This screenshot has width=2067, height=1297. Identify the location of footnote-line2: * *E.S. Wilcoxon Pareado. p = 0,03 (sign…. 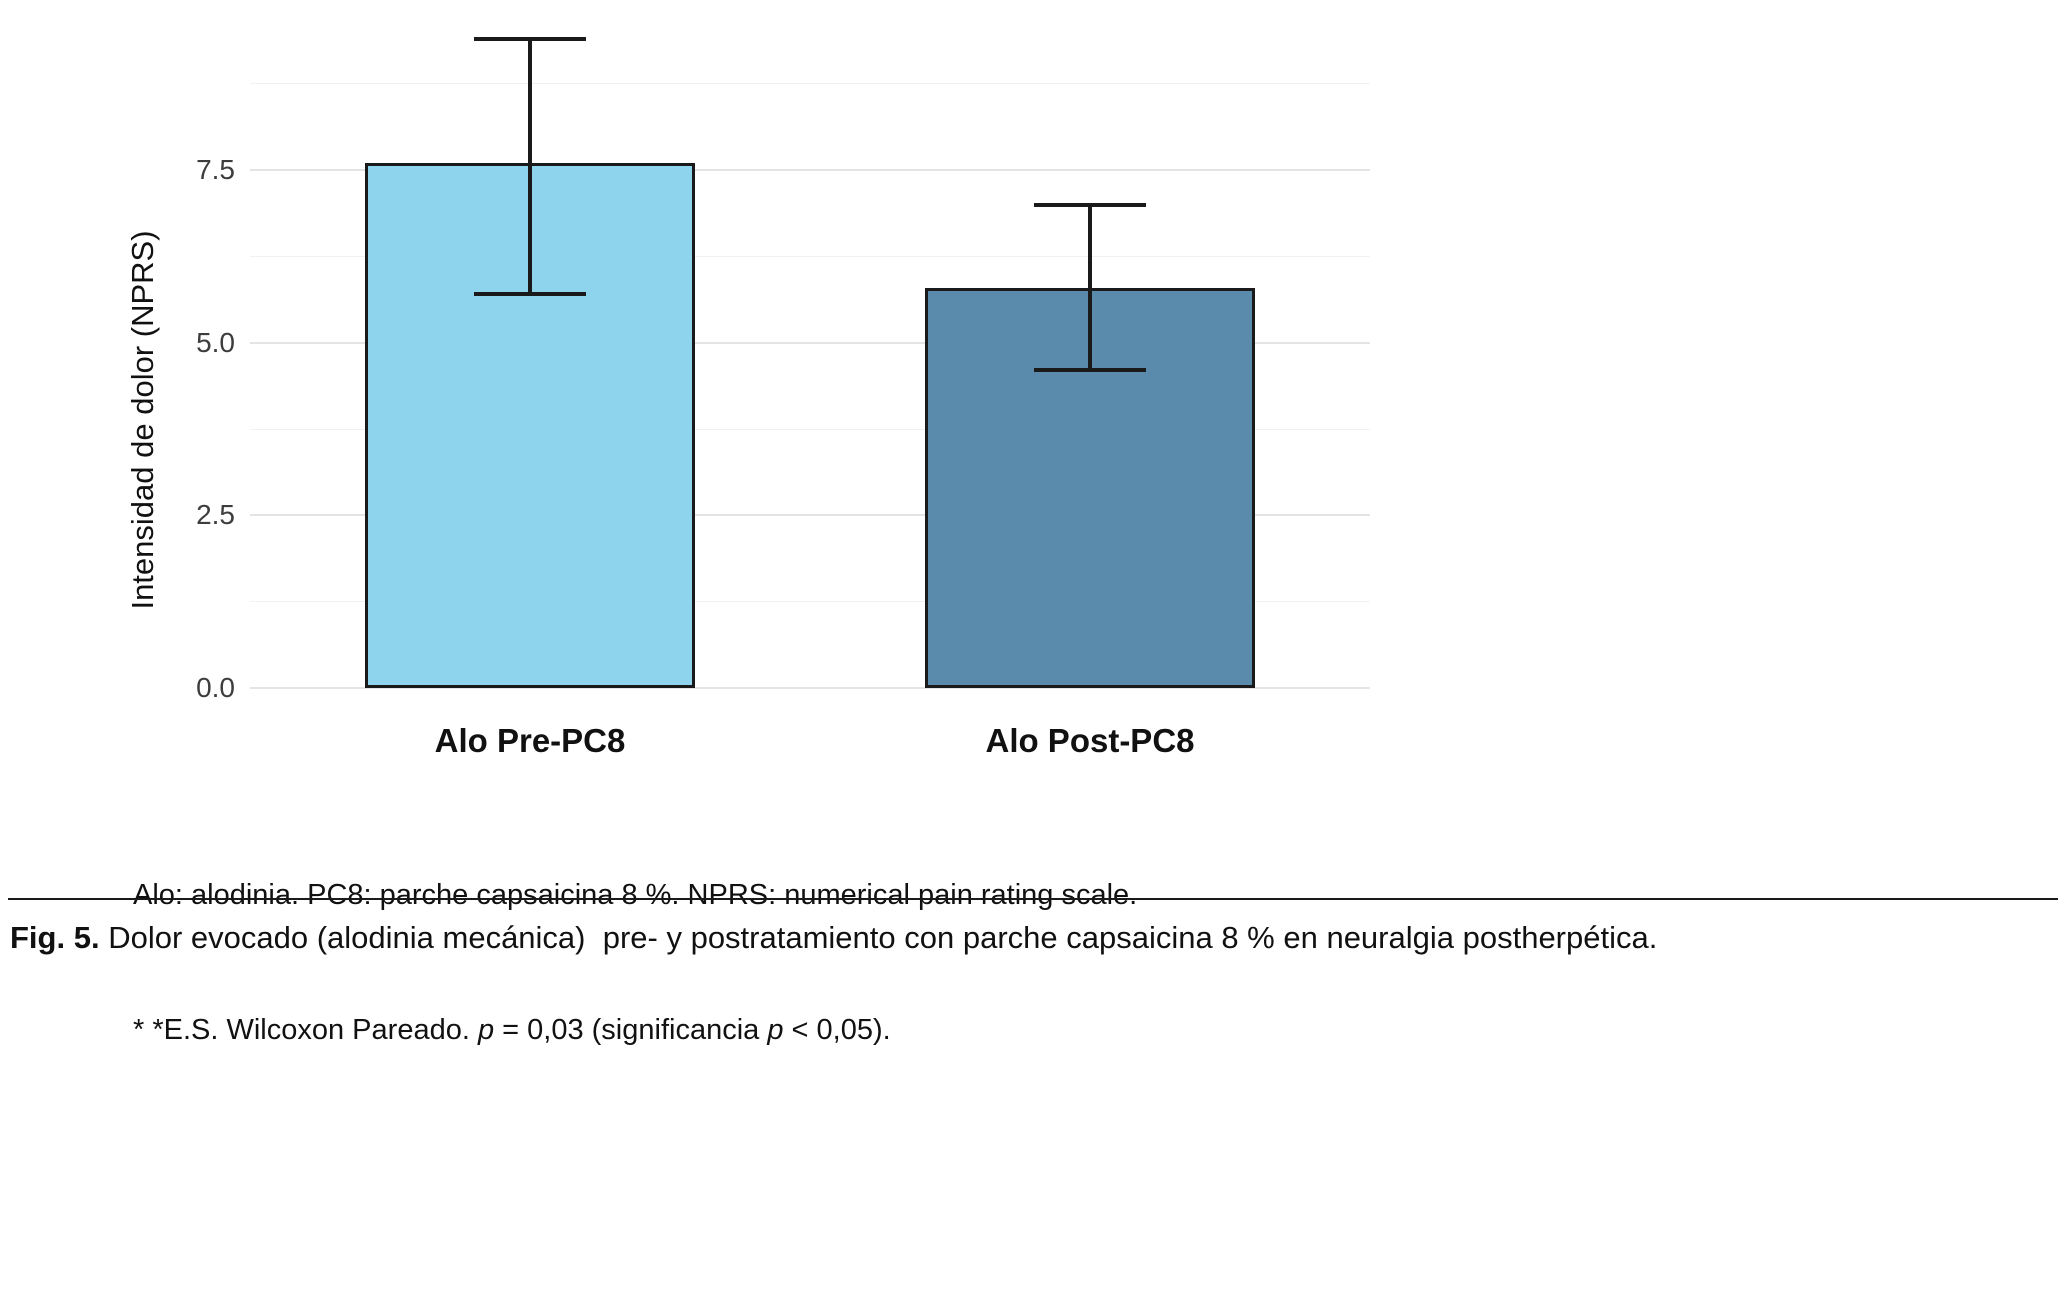
(635, 1030).